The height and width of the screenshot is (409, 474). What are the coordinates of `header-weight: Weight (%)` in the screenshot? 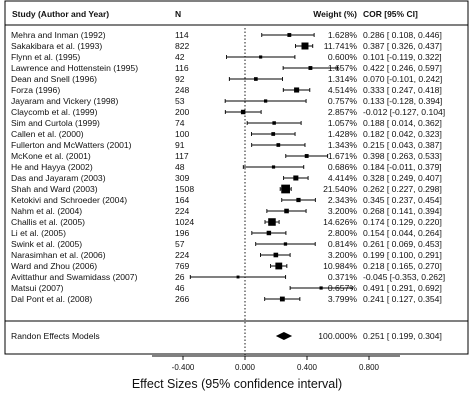 It's located at (335, 14).